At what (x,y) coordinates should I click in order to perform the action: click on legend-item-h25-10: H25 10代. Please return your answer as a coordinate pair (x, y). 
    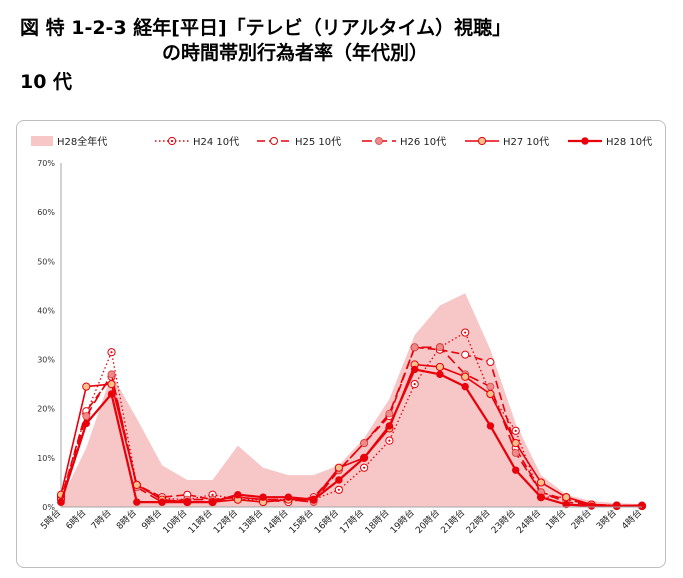
    Looking at the image, I should click on (299, 142).